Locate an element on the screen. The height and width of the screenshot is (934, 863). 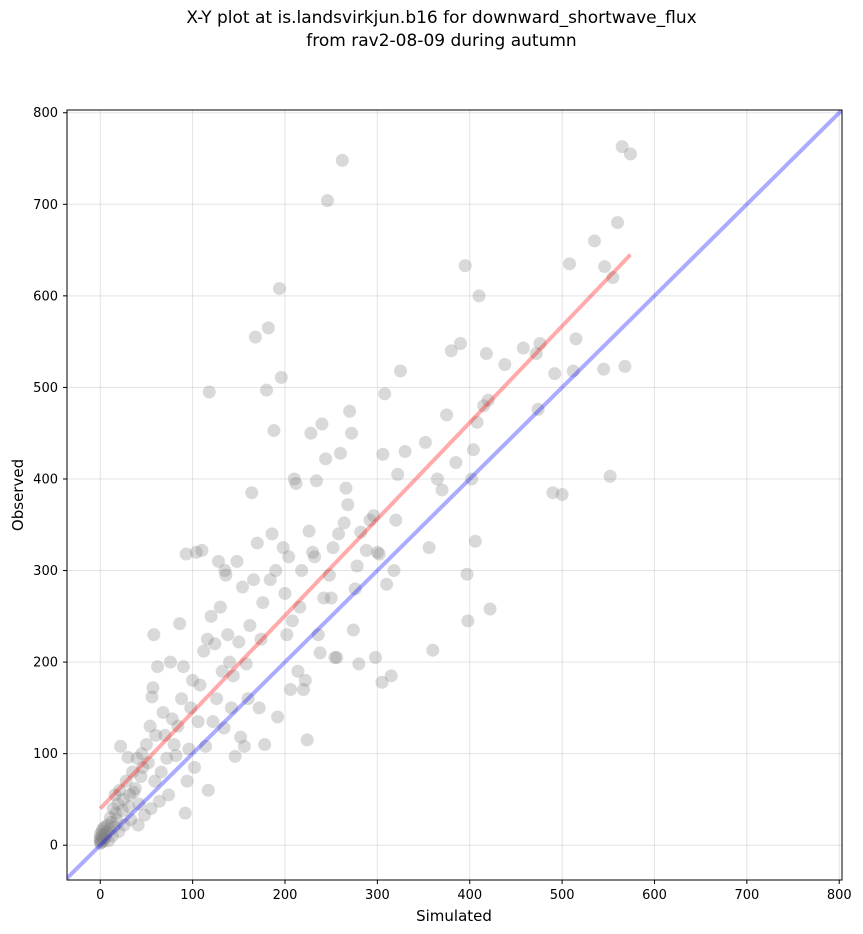
y-tick-label: 600 is located at coordinates (45, 296).